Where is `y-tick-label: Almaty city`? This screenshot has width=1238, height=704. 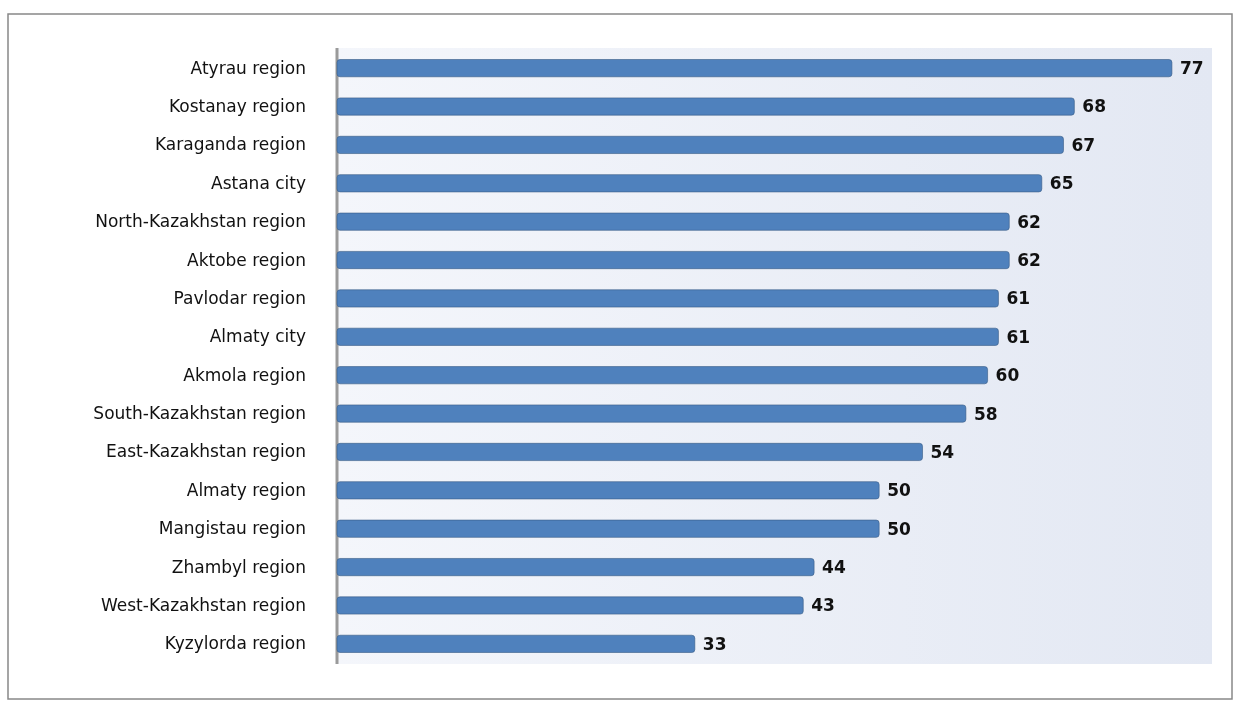
y-tick-label: Almaty city is located at coordinates (257, 336).